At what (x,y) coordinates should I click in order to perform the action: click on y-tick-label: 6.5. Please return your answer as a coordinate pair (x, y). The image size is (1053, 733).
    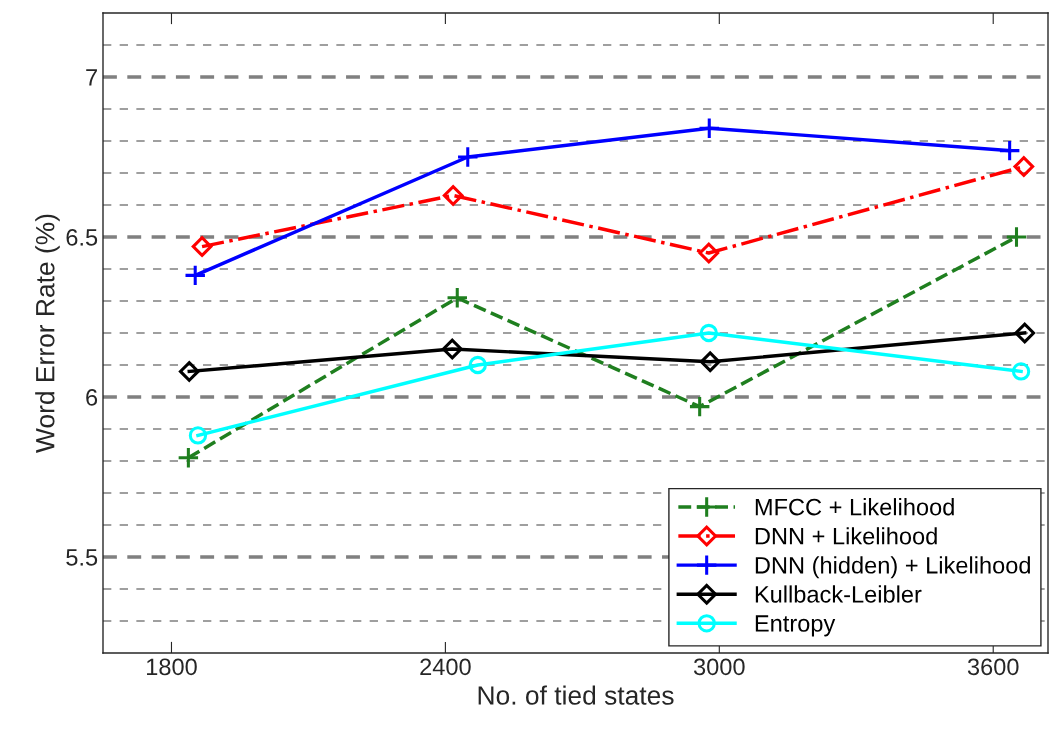
    Looking at the image, I should click on (82, 237).